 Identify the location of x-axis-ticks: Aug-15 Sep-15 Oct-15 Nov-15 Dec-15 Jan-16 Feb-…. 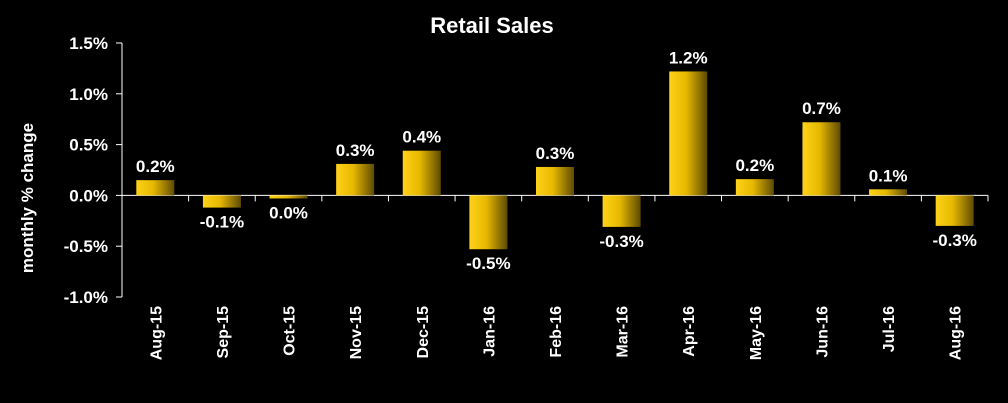
(556, 333).